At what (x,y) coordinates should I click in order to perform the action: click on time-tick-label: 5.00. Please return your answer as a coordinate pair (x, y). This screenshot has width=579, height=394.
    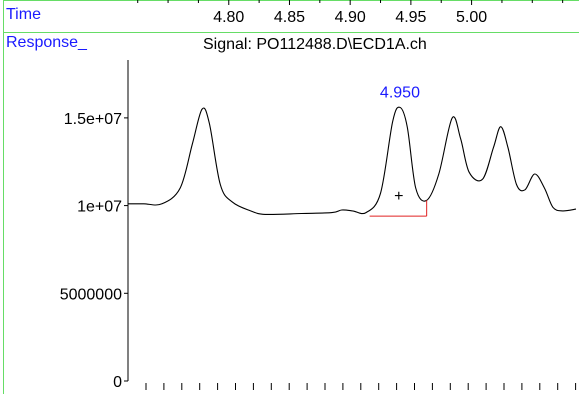
    Looking at the image, I should click on (471, 17).